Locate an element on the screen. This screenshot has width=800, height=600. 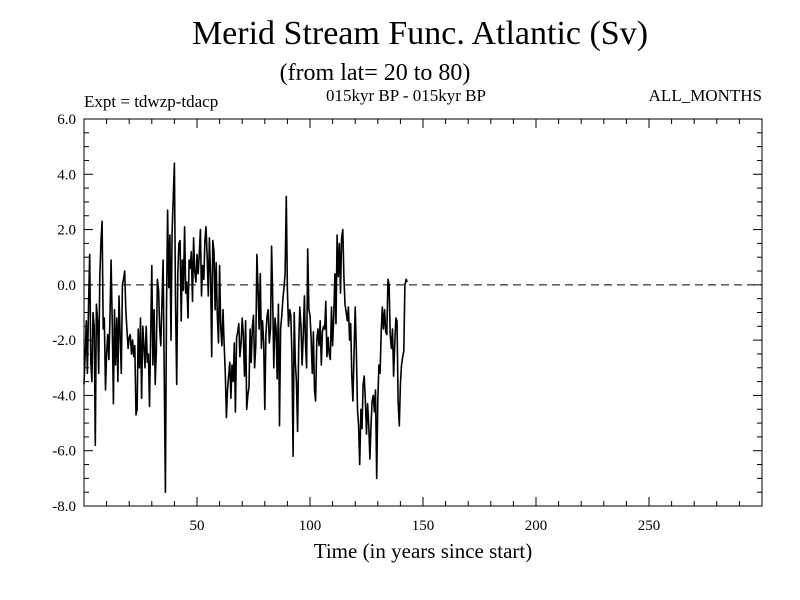
y-tick-label: 2.0 is located at coordinates (66, 231).